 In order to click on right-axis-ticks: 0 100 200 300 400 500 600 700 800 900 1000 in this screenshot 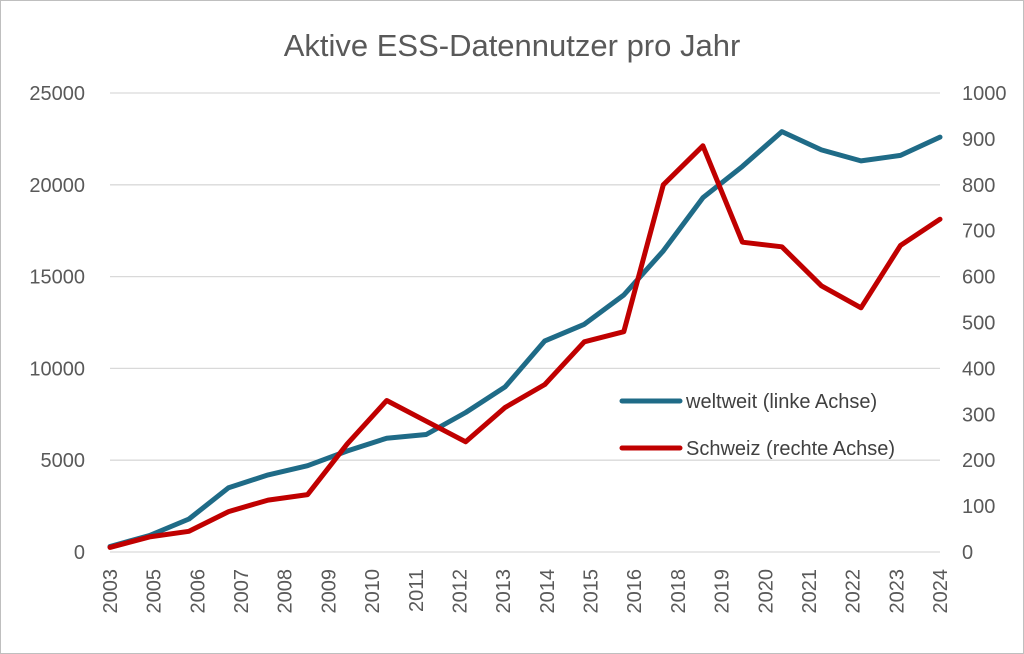, I will do `click(984, 323)`.